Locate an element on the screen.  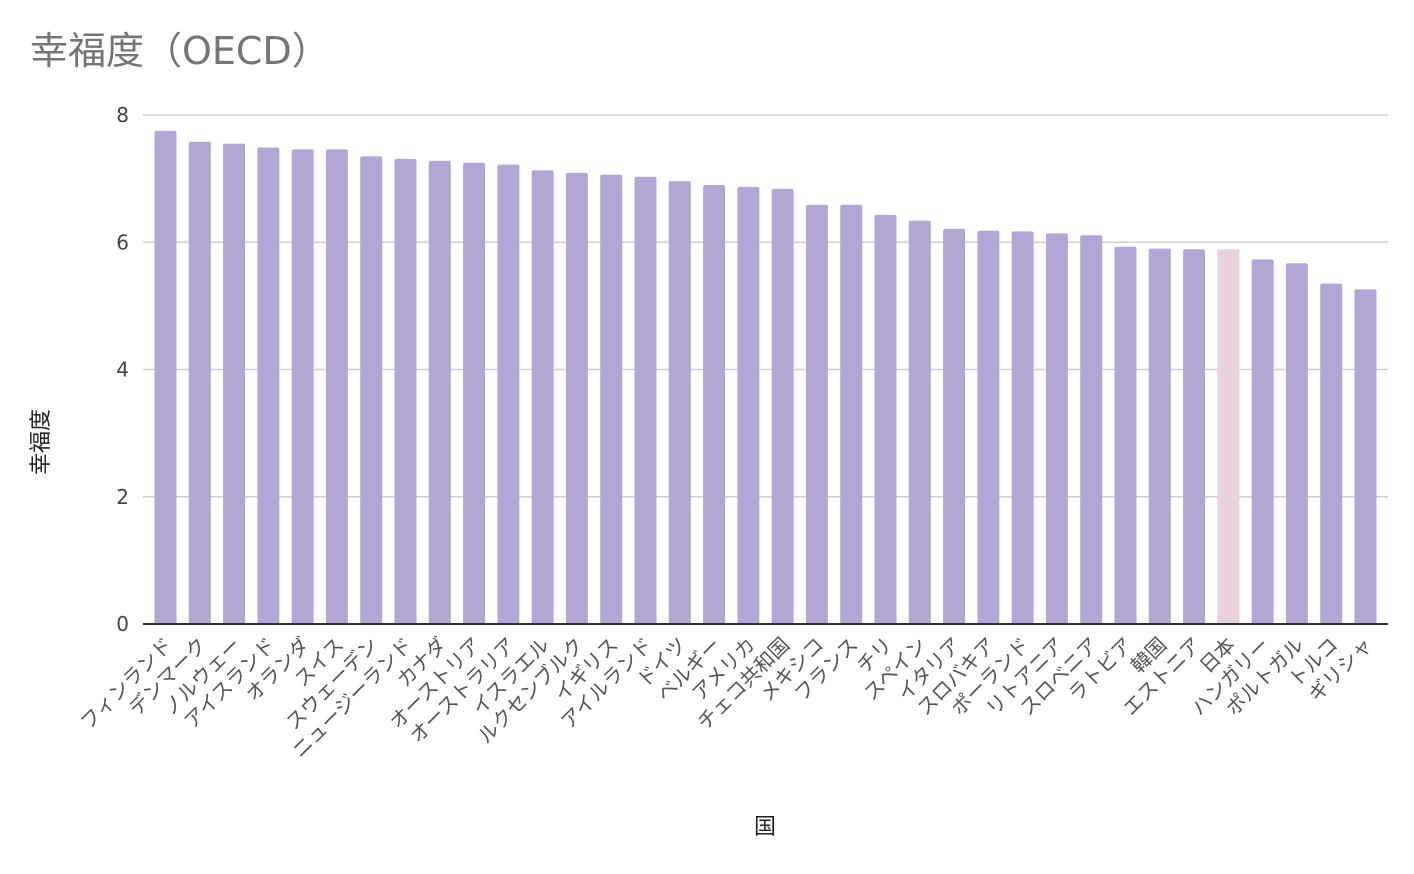
y-tick-label: 6 is located at coordinates (122, 242).